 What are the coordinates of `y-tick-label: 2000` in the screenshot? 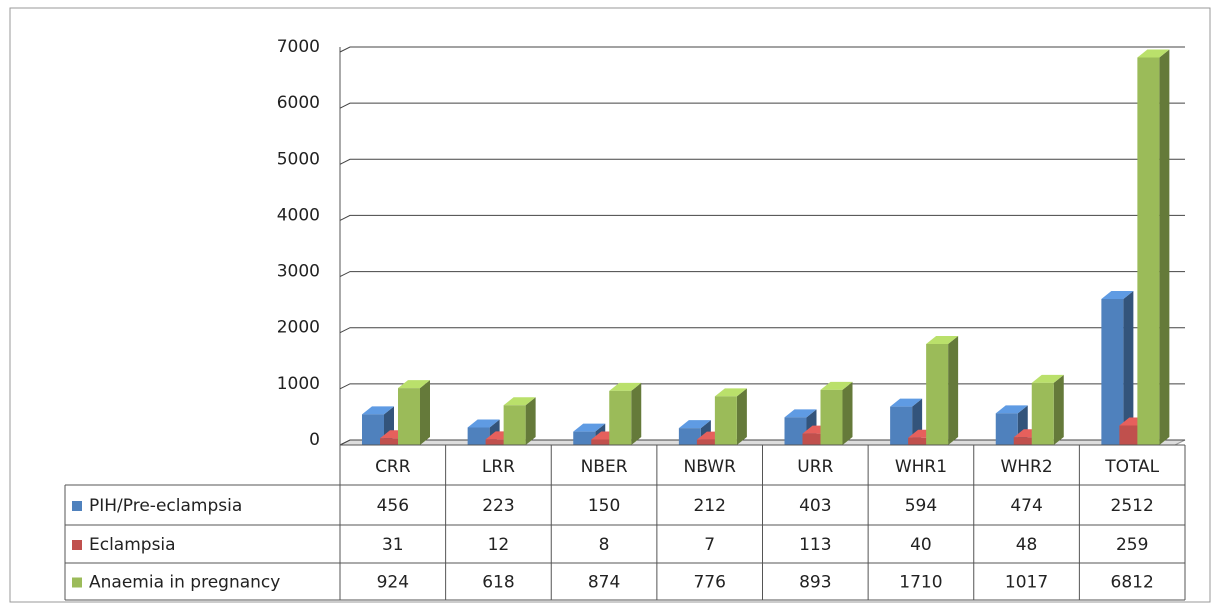 It's located at (298, 328).